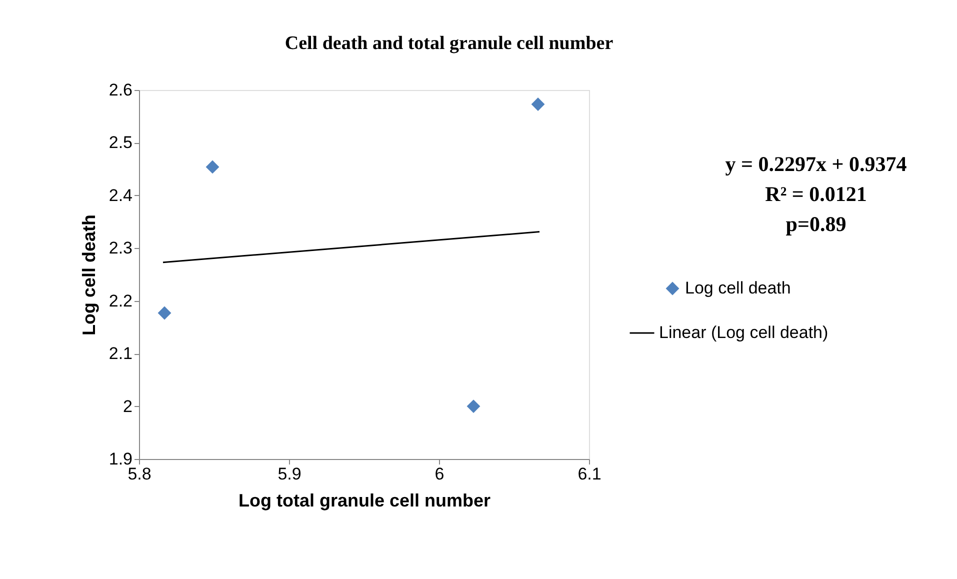 The height and width of the screenshot is (579, 957). What do you see at coordinates (364, 500) in the screenshot?
I see `x-axis-title: Log total granule cell number` at bounding box center [364, 500].